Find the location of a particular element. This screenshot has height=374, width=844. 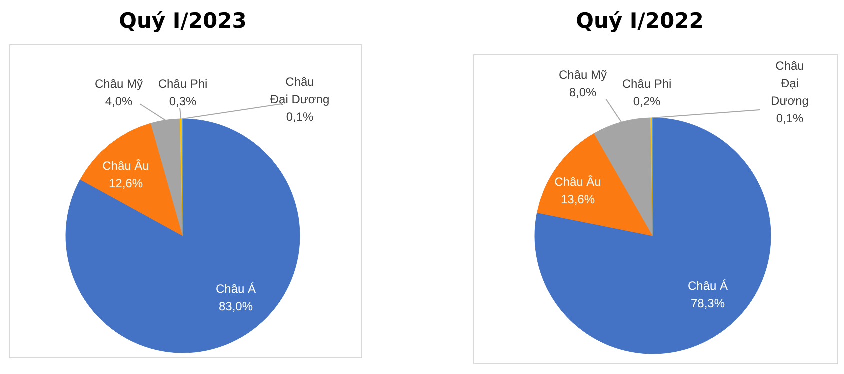

chart-title: Quý I/2022 is located at coordinates (640, 21).